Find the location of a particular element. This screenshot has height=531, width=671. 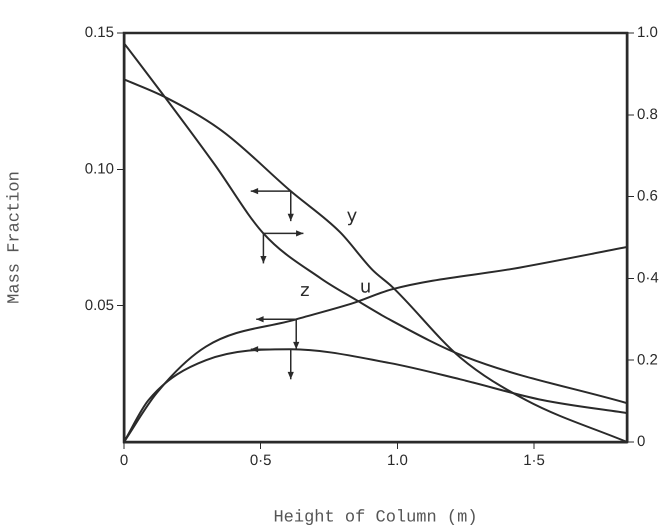

x-tick-label: 0 is located at coordinates (124, 461).